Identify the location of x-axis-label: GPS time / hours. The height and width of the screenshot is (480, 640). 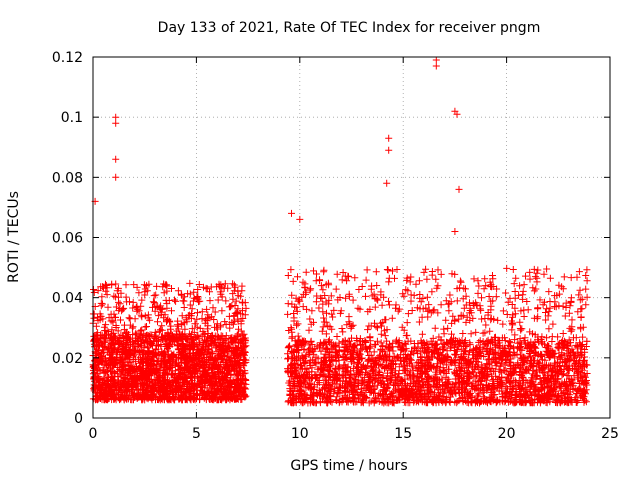
(348, 466).